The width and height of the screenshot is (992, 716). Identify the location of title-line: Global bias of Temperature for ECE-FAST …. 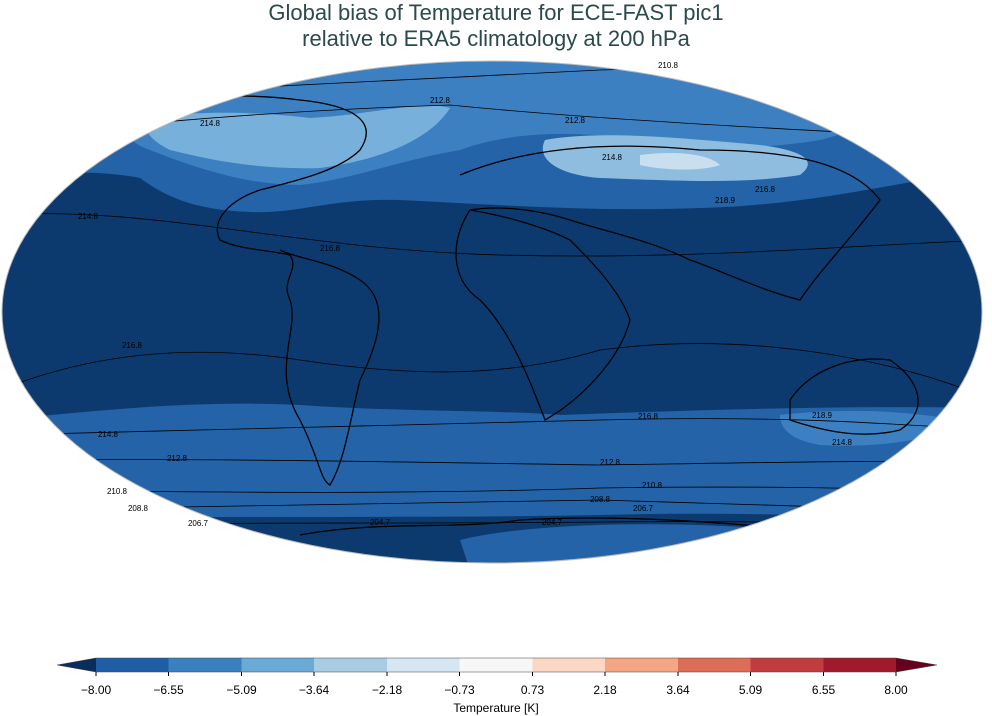
(495, 12).